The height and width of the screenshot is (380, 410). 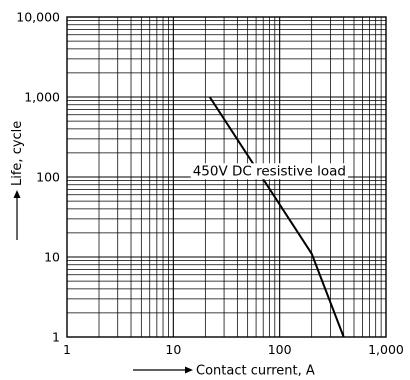 What do you see at coordinates (280, 349) in the screenshot?
I see `x-tick-label: 100` at bounding box center [280, 349].